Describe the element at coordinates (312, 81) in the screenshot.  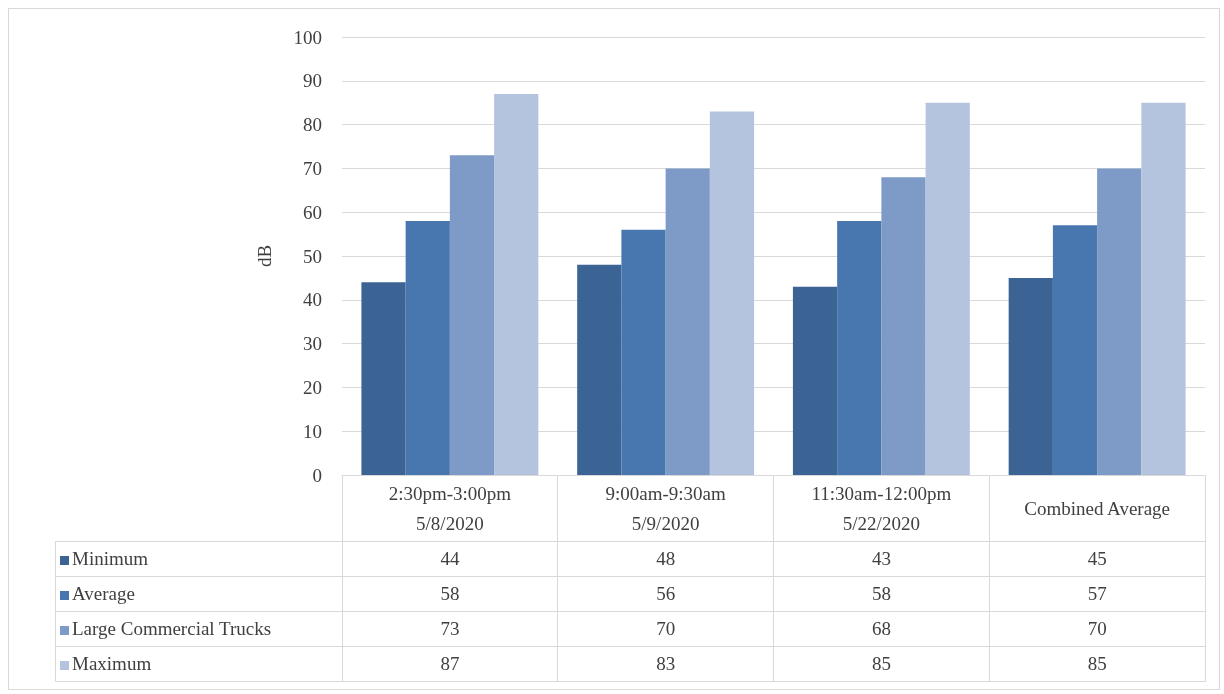
I see `y-tick-label: 90` at that location.